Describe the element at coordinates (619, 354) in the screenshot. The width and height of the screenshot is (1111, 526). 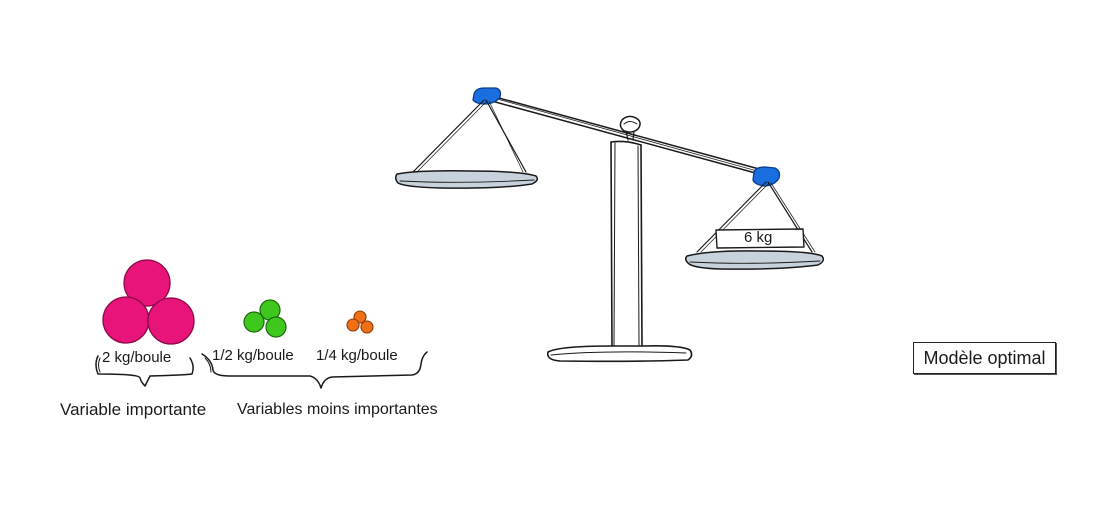
I see `scale-base` at that location.